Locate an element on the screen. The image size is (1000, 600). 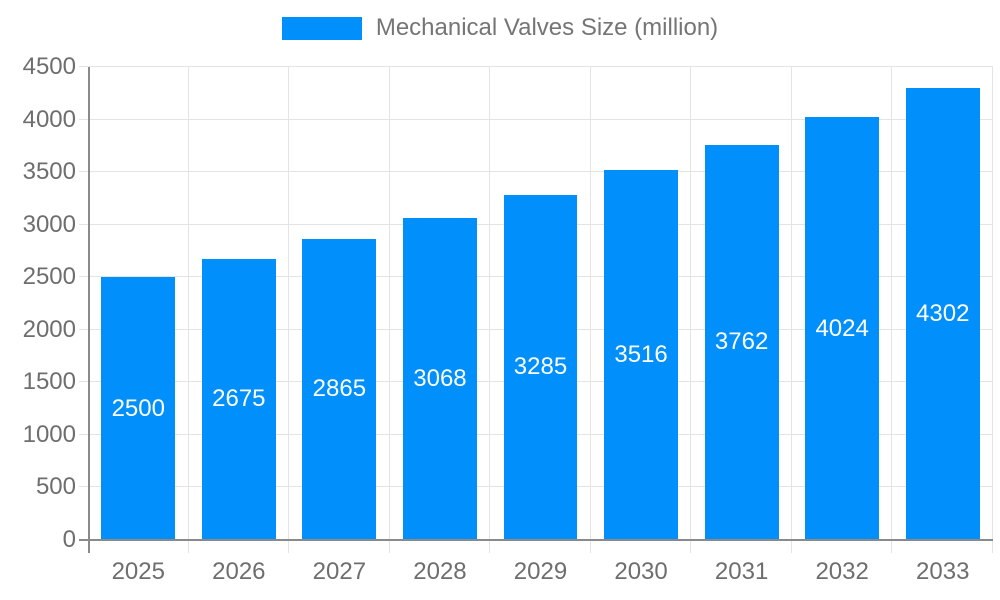
bar-value-label: 2865 is located at coordinates (339, 389).